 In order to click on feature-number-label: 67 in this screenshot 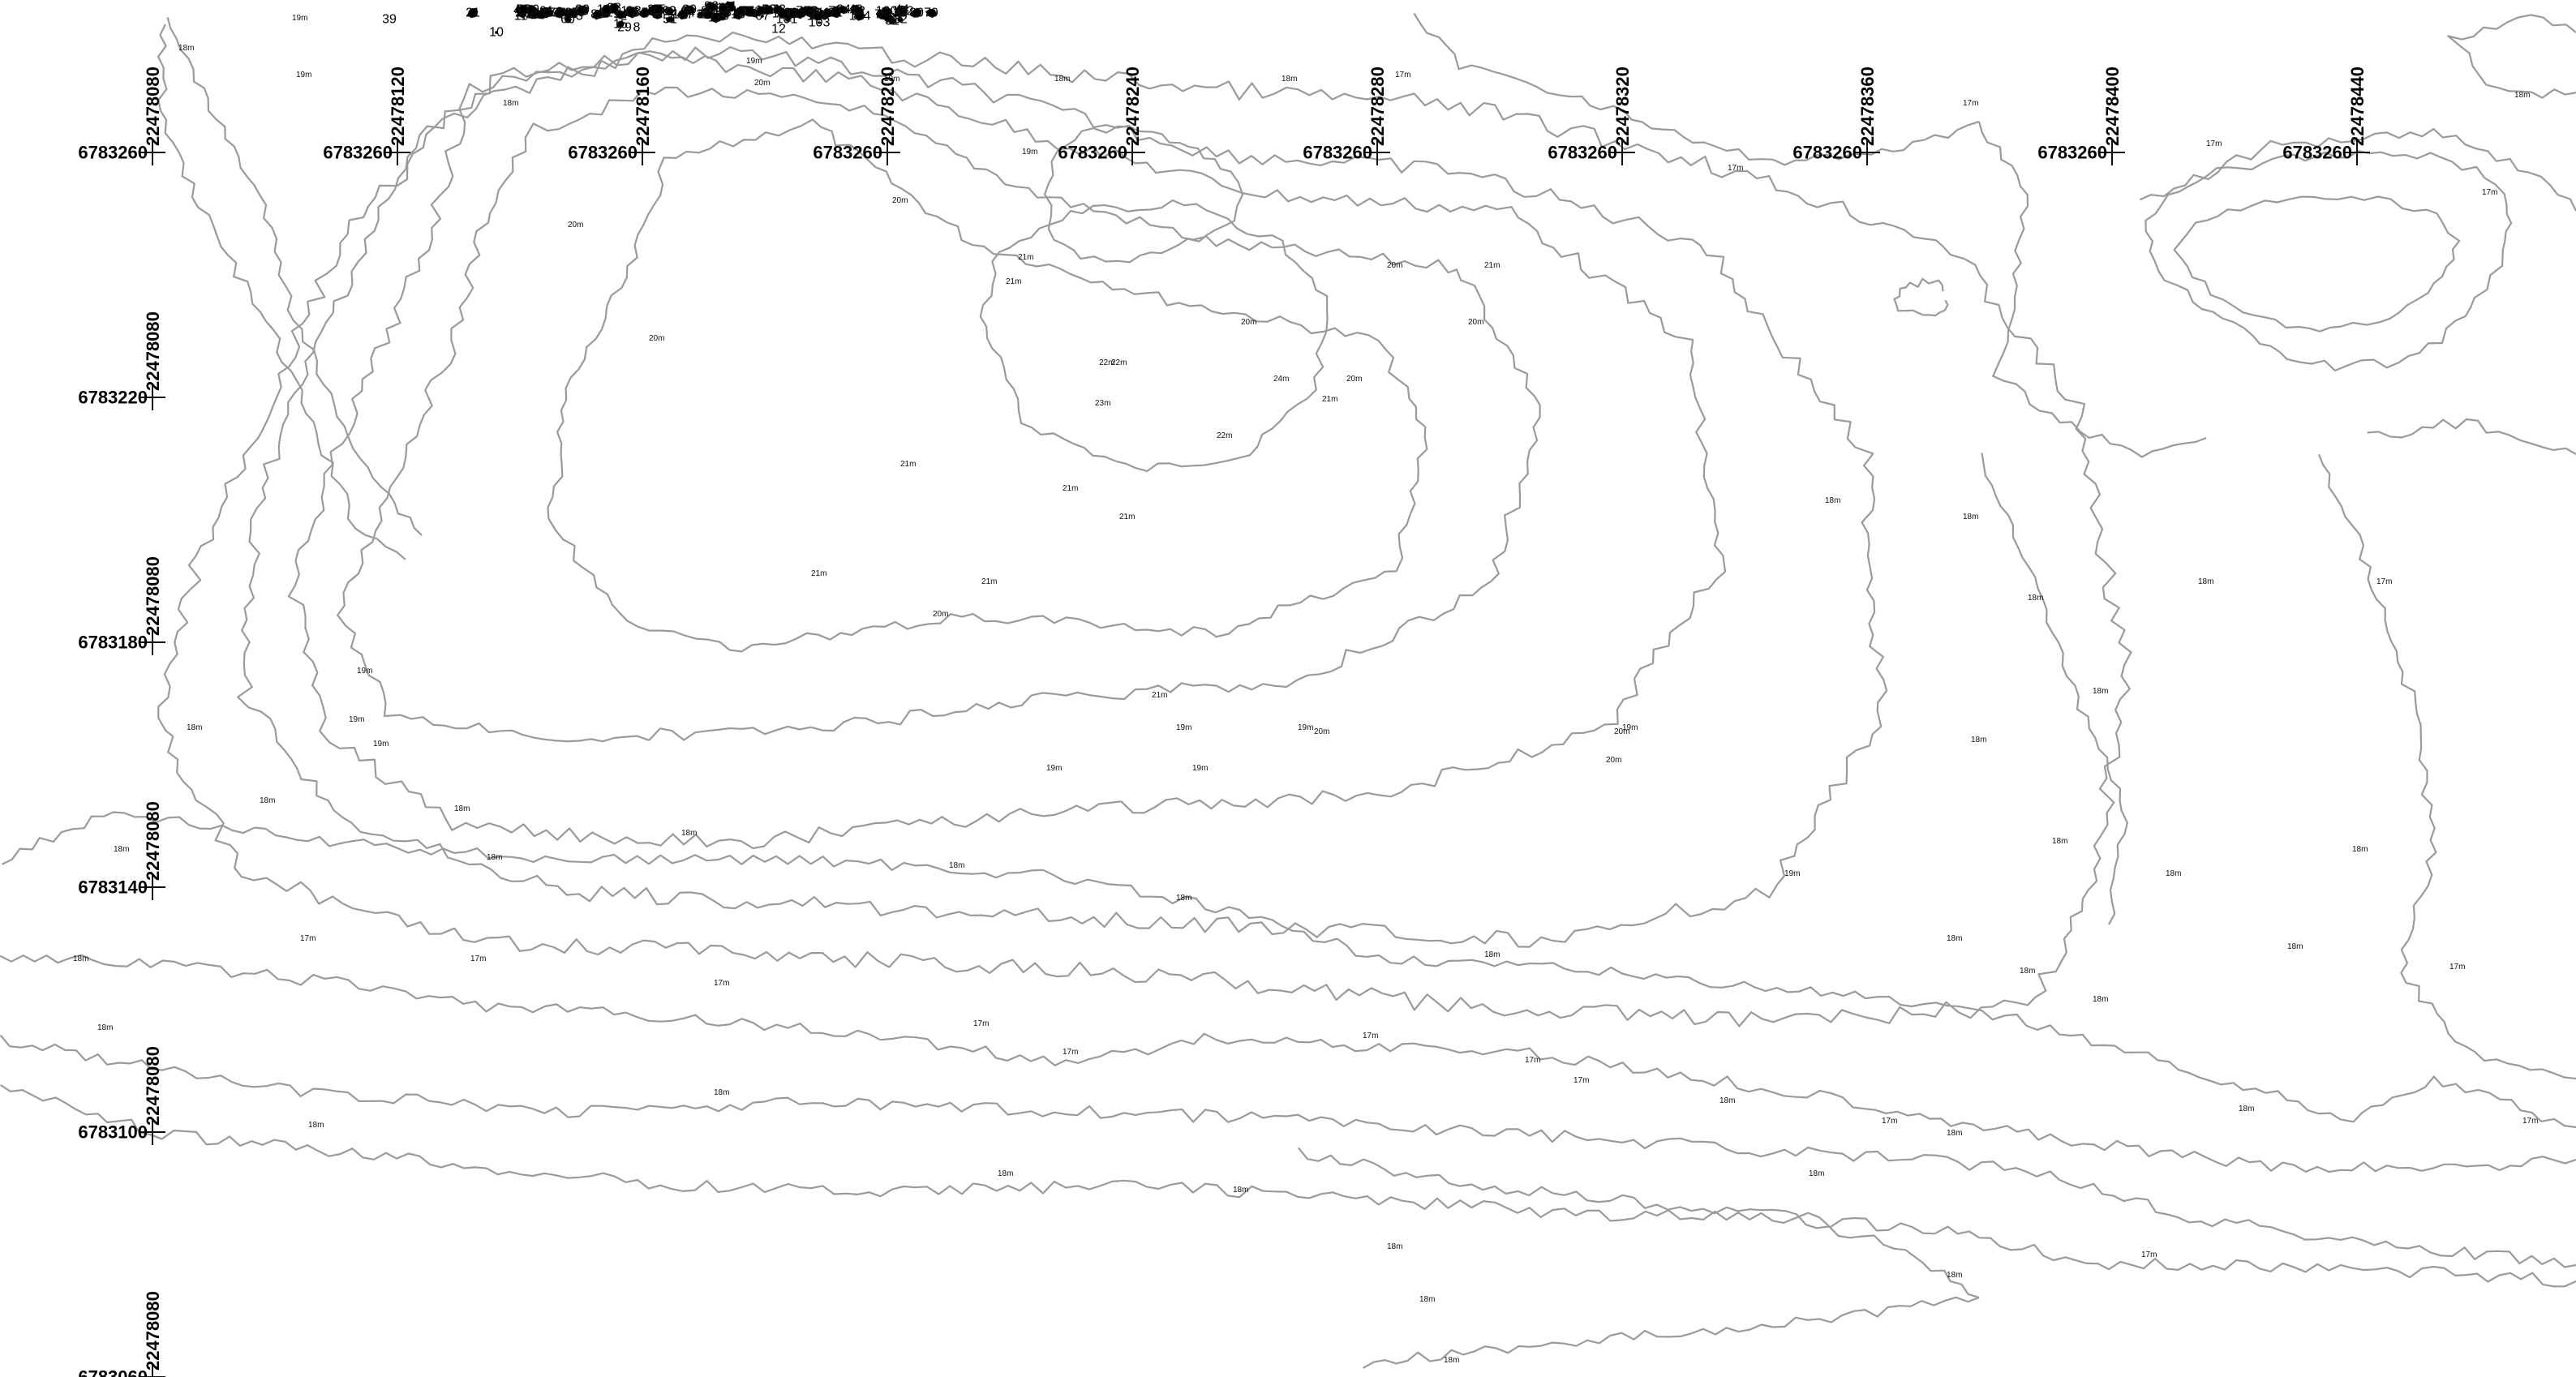, I will do `click(762, 17)`.